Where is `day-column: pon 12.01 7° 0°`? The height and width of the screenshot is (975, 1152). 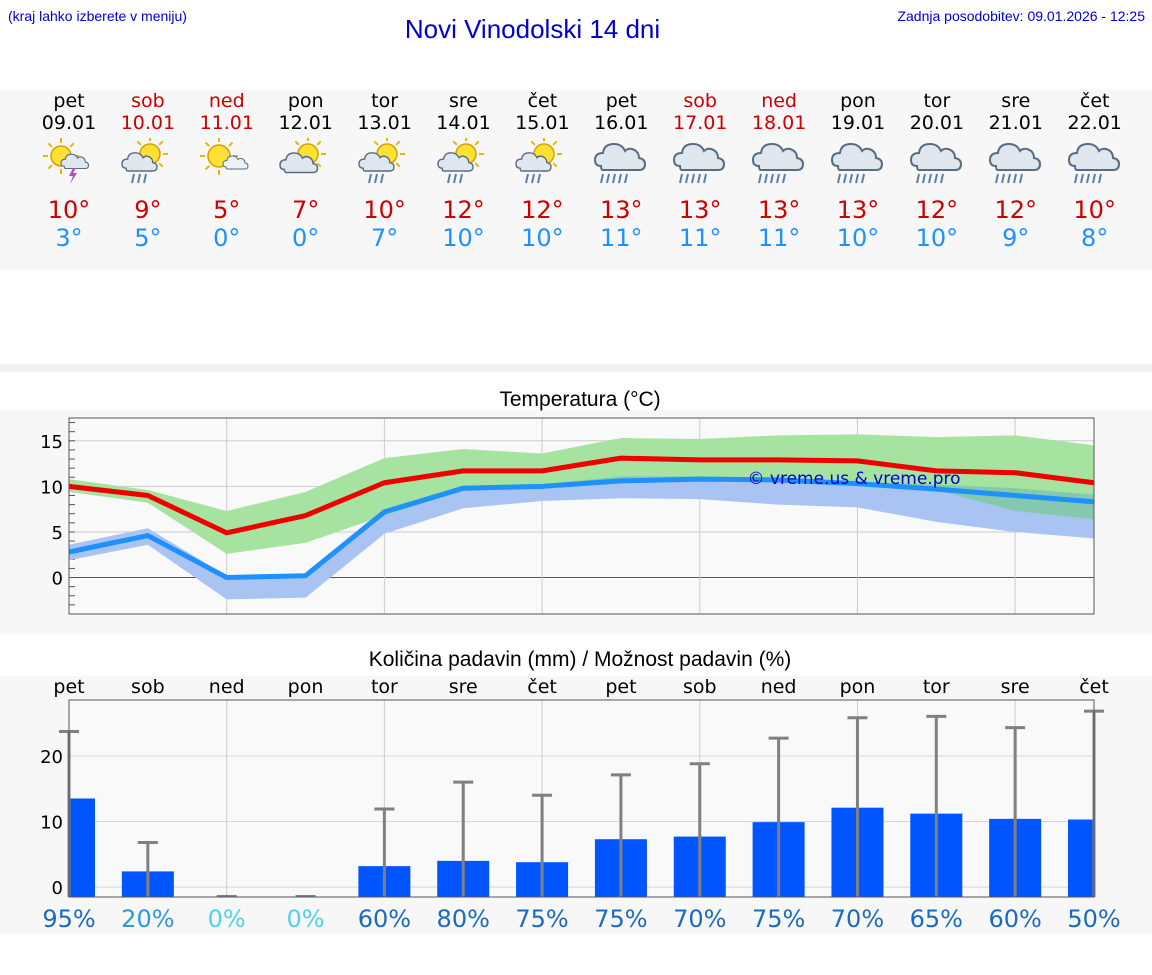 day-column: pon 12.01 7° 0° is located at coordinates (306, 171).